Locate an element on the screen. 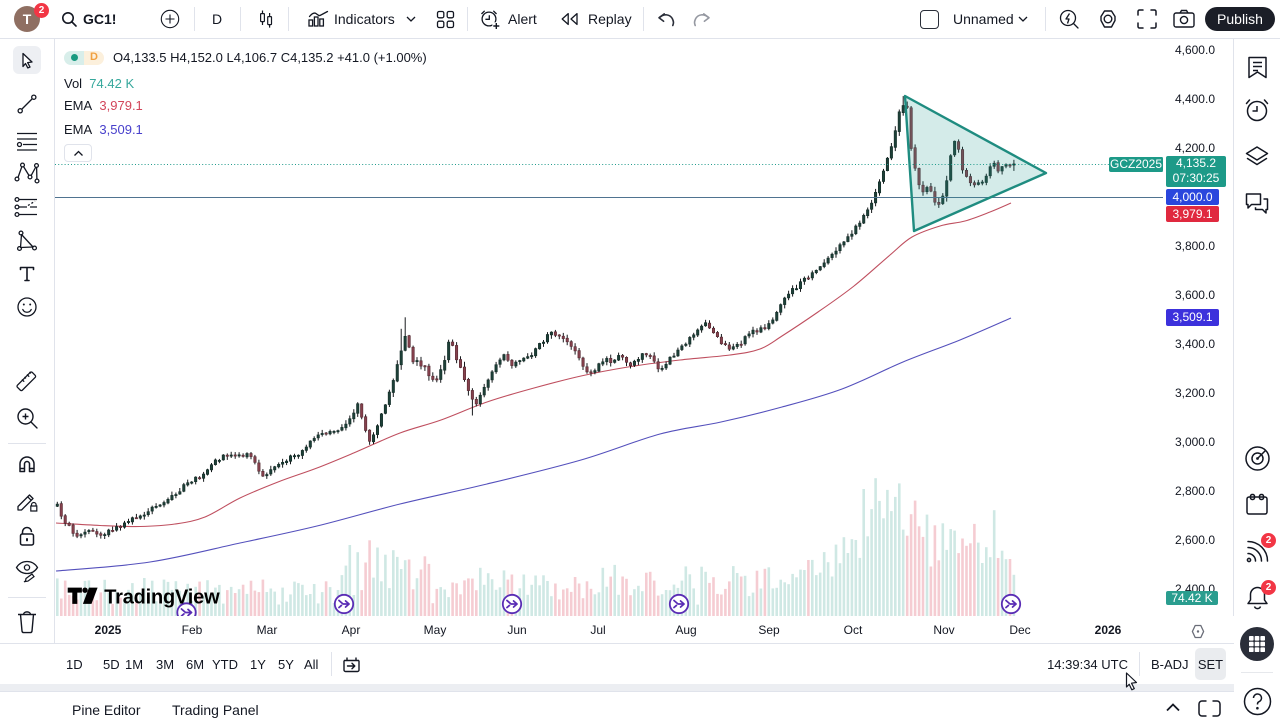  svg-text: TradingView is located at coordinates (162, 598).